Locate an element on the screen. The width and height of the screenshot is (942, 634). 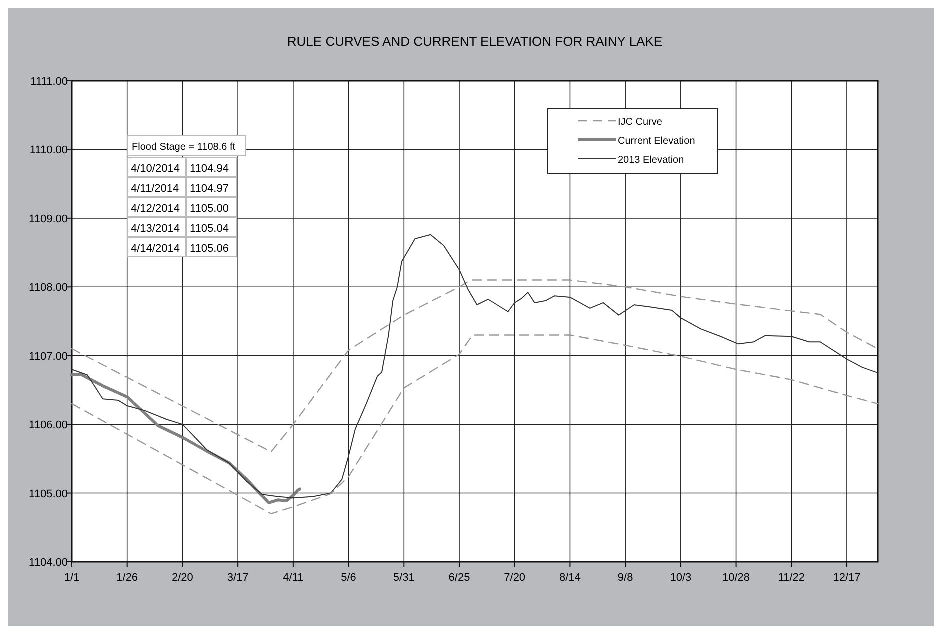
annotation: 1105.06 is located at coordinates (209, 249).